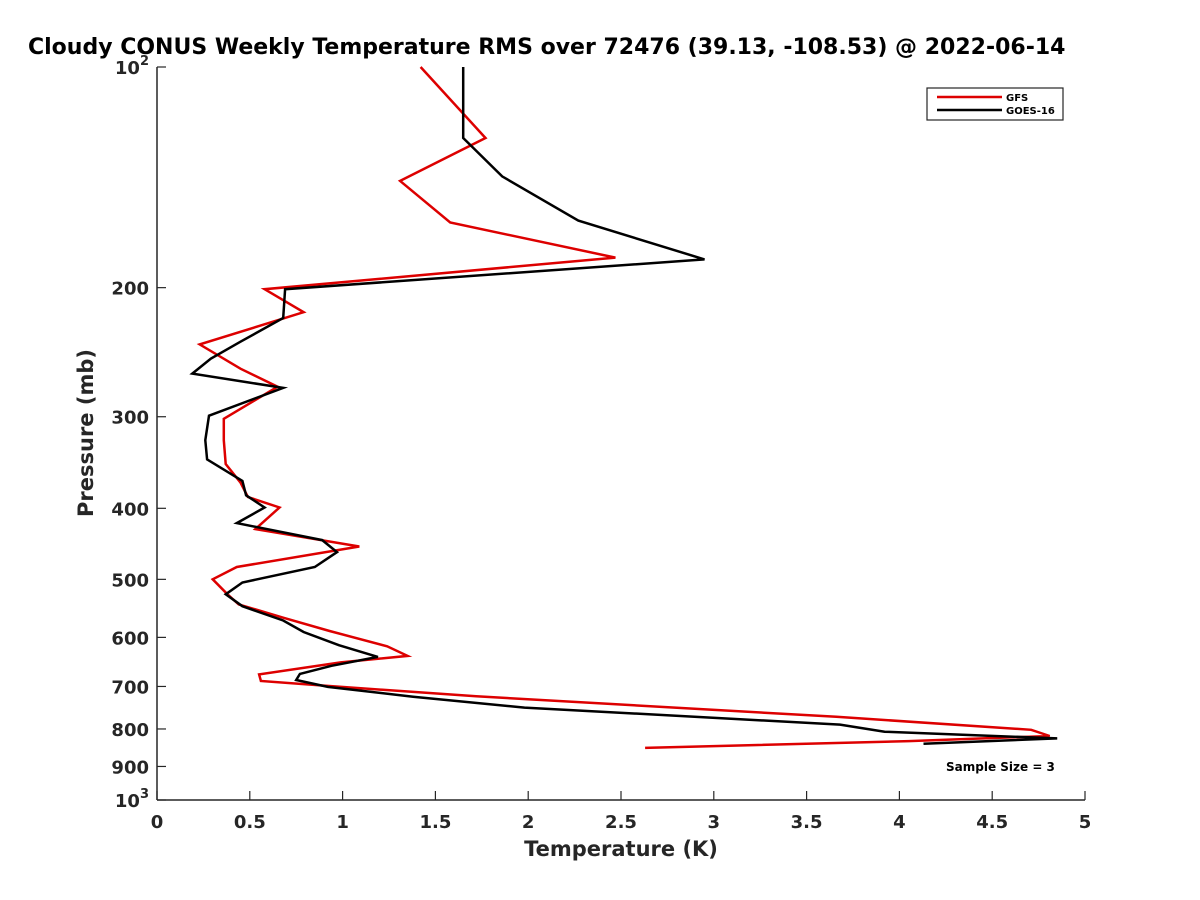  I want to click on x-tick-label: 4, so click(899, 822).